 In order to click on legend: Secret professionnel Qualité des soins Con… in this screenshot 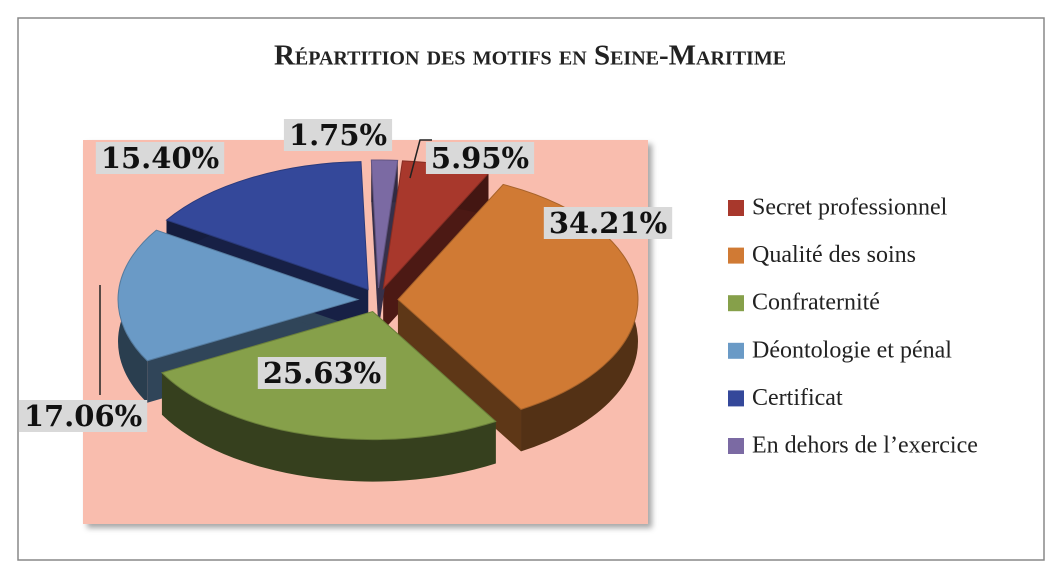, I will do `click(853, 327)`.